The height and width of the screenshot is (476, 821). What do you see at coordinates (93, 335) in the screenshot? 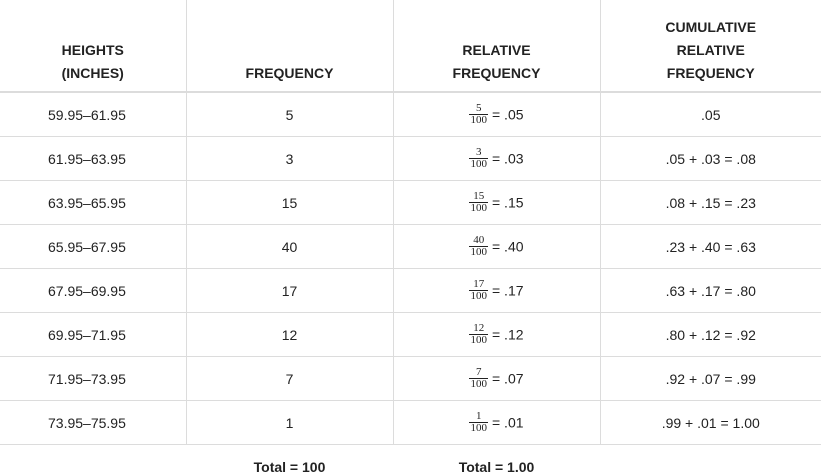
I see `height-interval: 69.95–71.95` at bounding box center [93, 335].